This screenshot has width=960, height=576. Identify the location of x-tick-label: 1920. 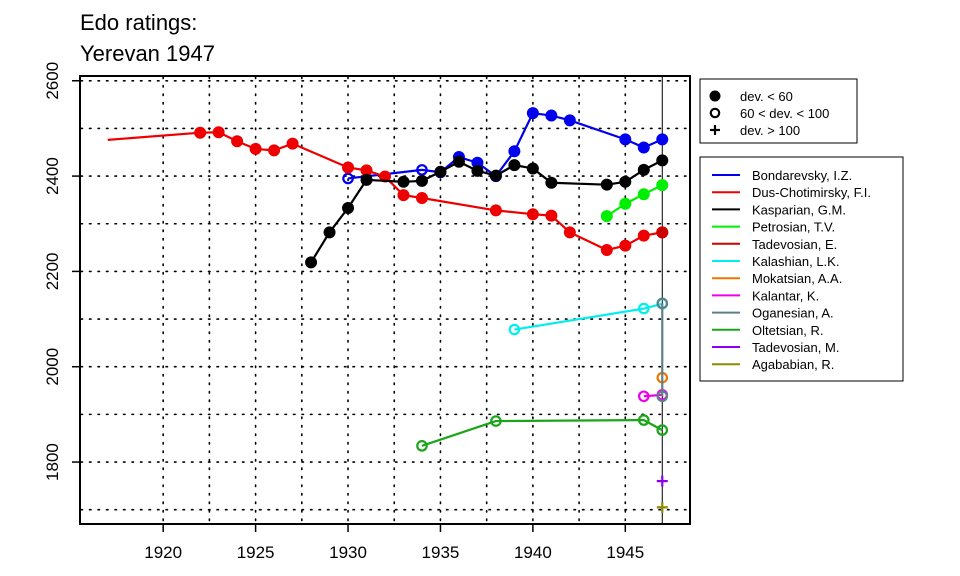
(163, 552).